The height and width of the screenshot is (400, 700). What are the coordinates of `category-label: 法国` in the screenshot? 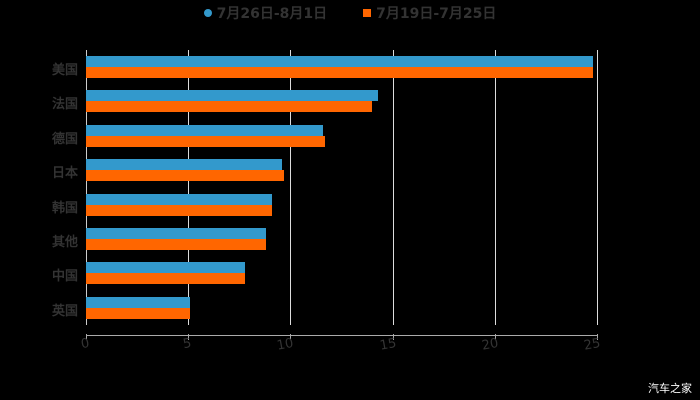 It's located at (64, 105).